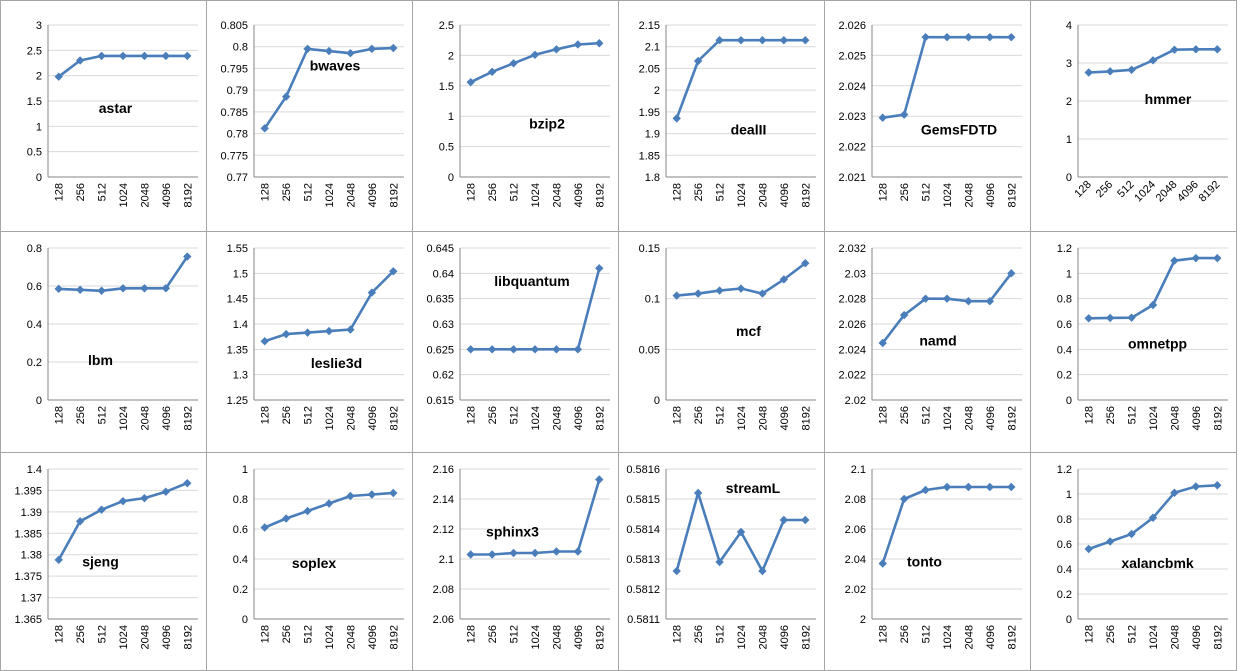  What do you see at coordinates (855, 560) in the screenshot?
I see `y-tick-label: 2.04` at bounding box center [855, 560].